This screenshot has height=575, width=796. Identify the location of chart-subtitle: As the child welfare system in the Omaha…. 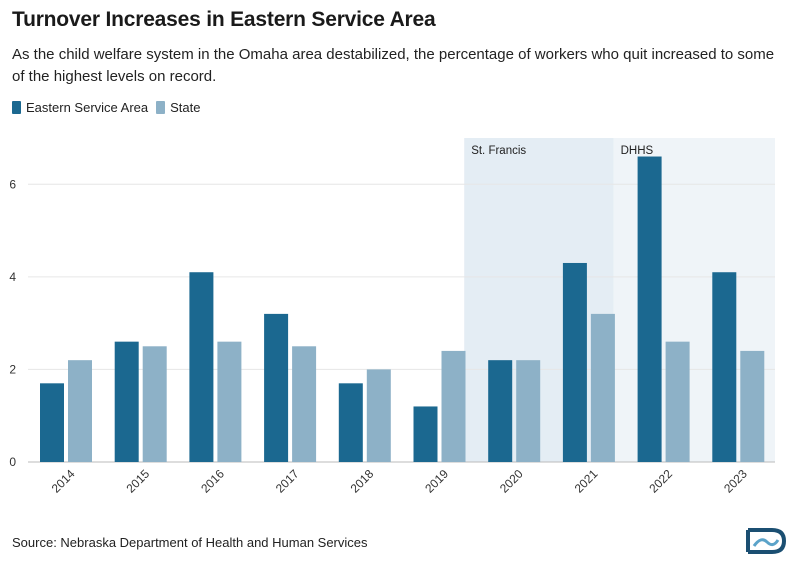
(393, 65).